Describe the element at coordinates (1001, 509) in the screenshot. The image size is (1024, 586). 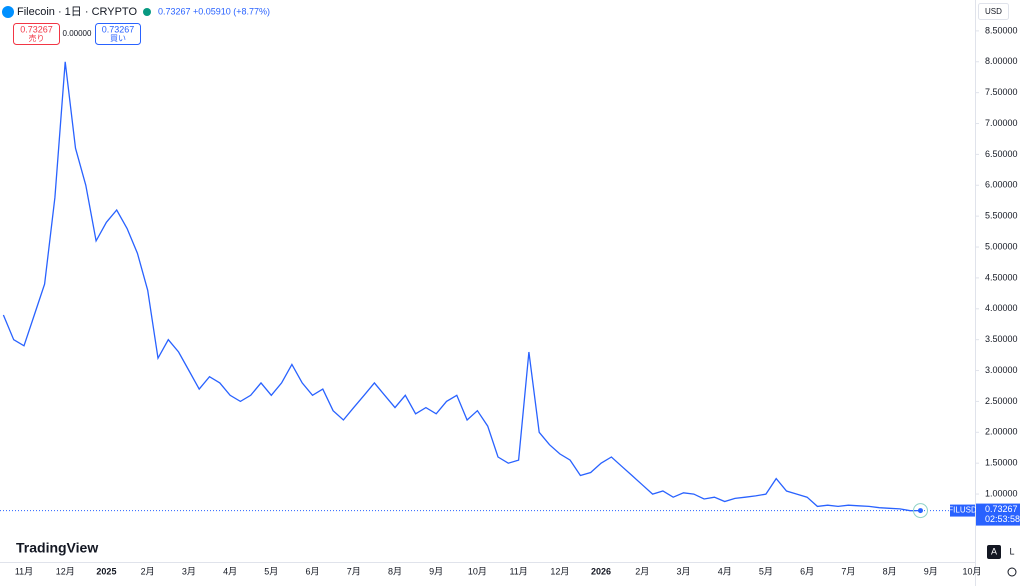
I see `price-tag-label: 0.73267` at that location.